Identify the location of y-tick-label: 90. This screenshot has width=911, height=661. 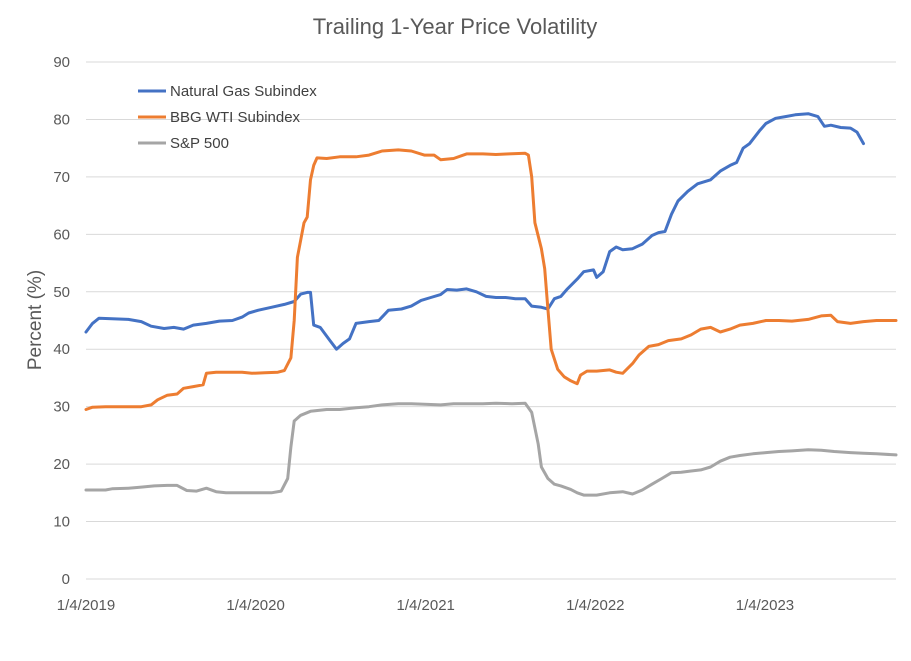
(61, 62).